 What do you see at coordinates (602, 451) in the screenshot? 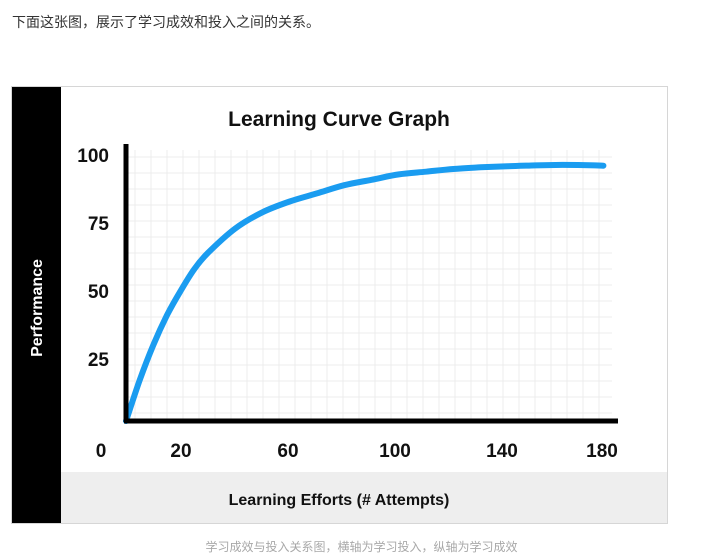
I see `x-tick-label: 180` at bounding box center [602, 451].